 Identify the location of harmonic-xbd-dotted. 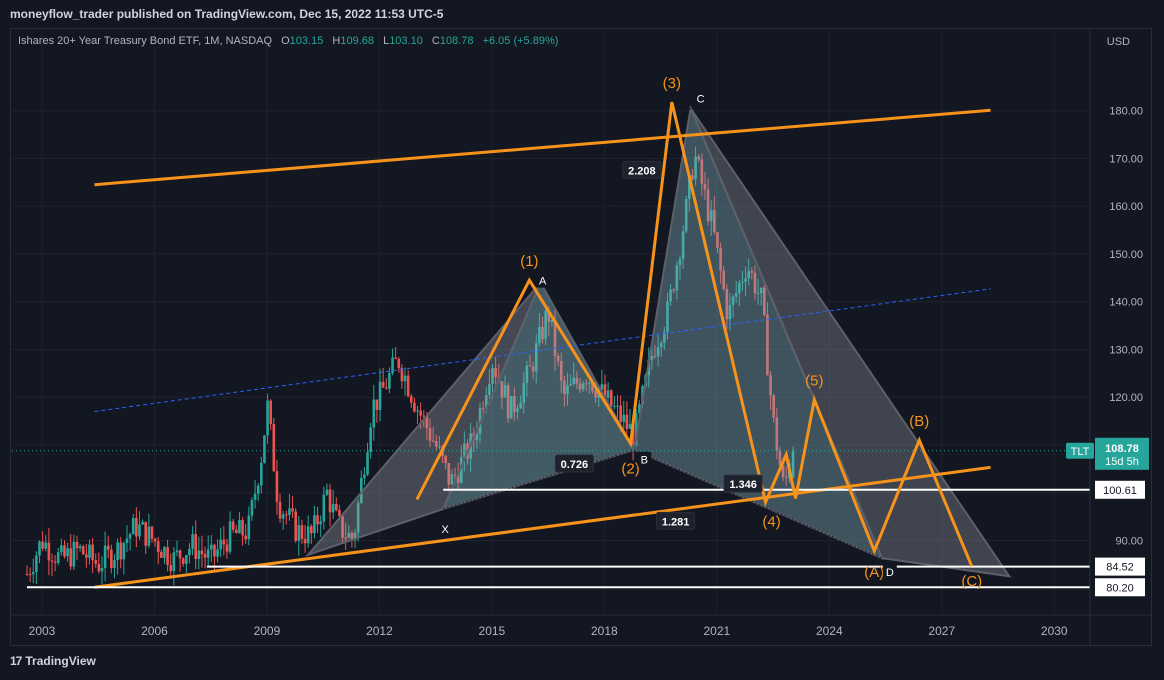
(662, 504).